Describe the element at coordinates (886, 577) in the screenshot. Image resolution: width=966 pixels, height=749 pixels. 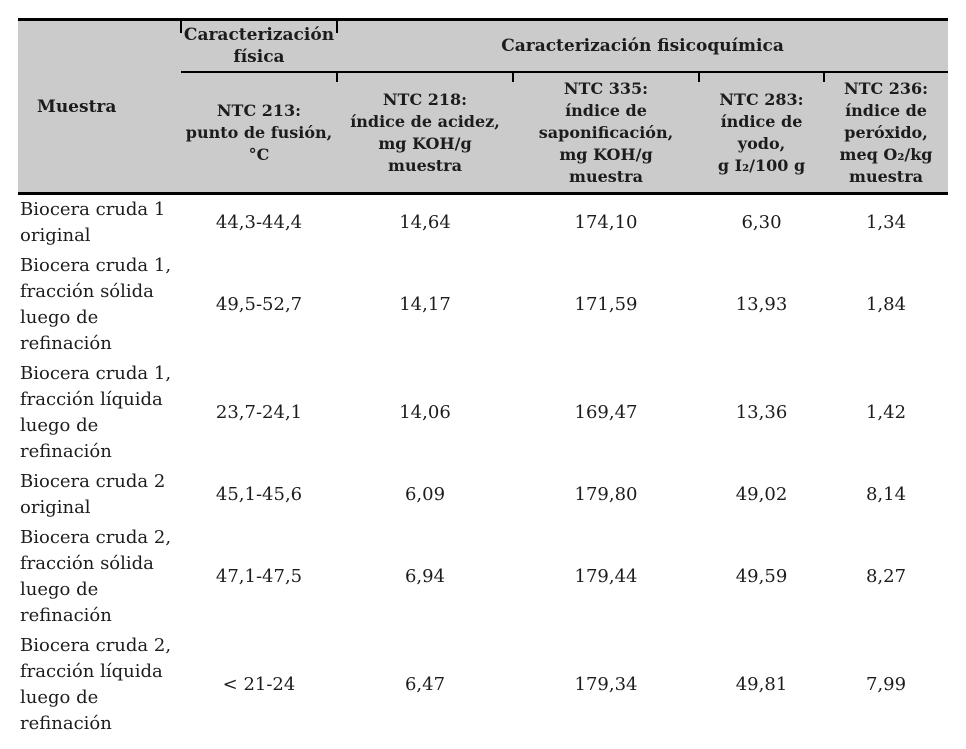
I see `value-cell: 8,27` at that location.